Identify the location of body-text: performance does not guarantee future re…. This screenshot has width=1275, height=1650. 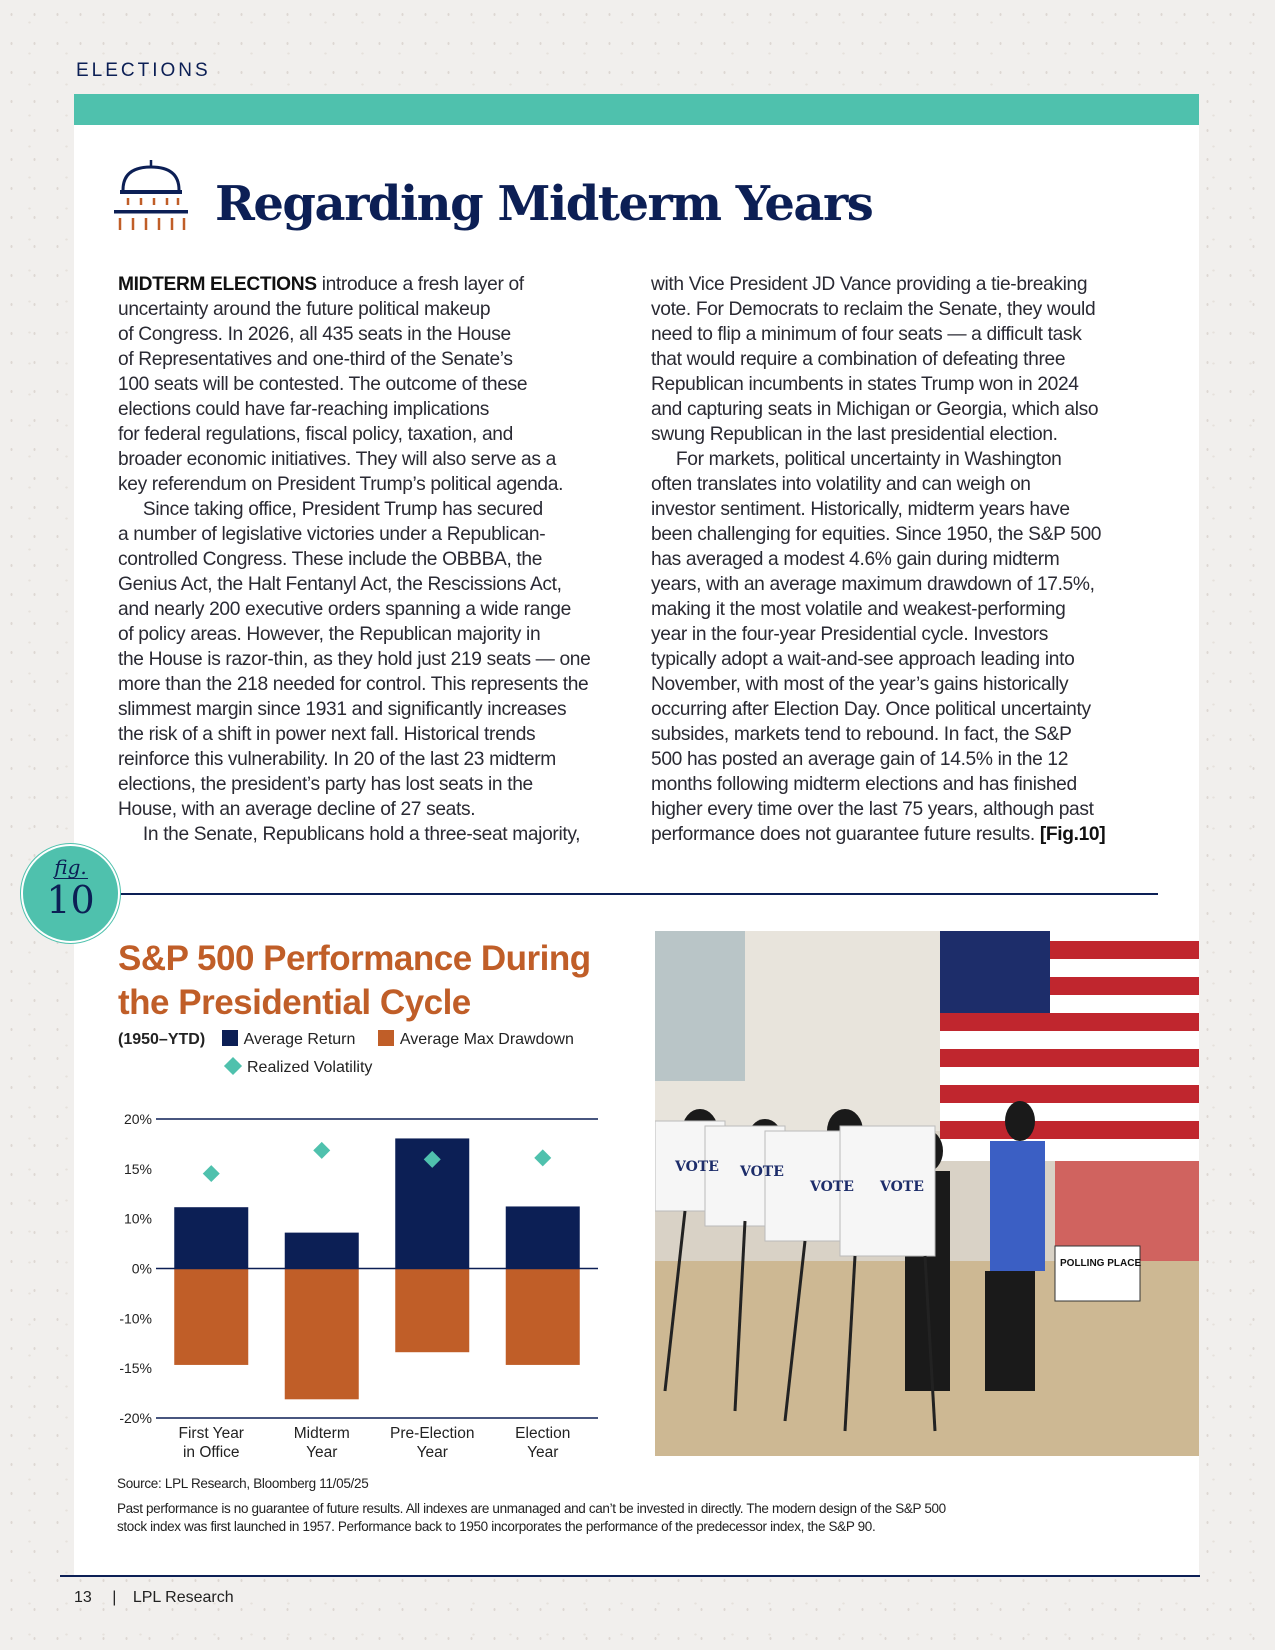
(845, 834).